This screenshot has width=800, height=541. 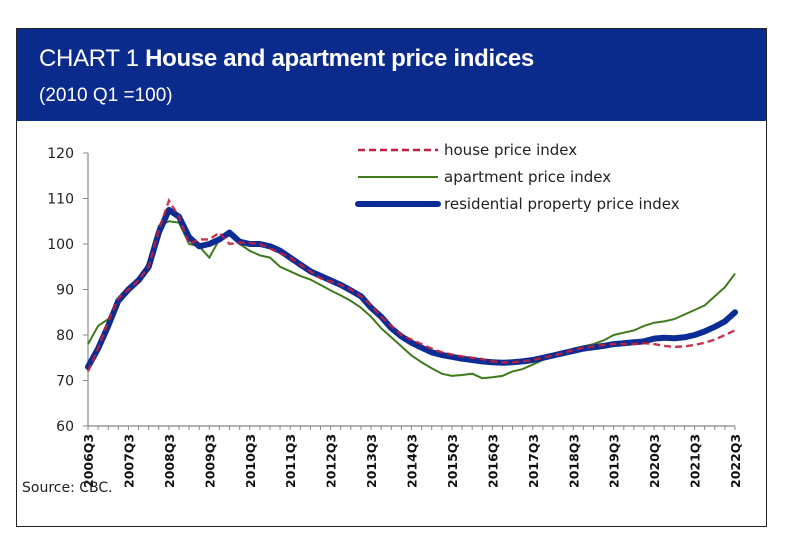 What do you see at coordinates (452, 461) in the screenshot?
I see `x-tick-label: 2015Q3` at bounding box center [452, 461].